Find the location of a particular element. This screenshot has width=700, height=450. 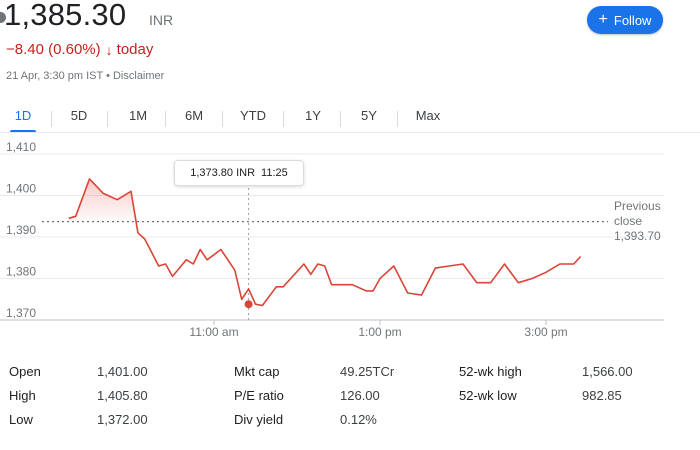

follow-button: + Follow is located at coordinates (625, 20).